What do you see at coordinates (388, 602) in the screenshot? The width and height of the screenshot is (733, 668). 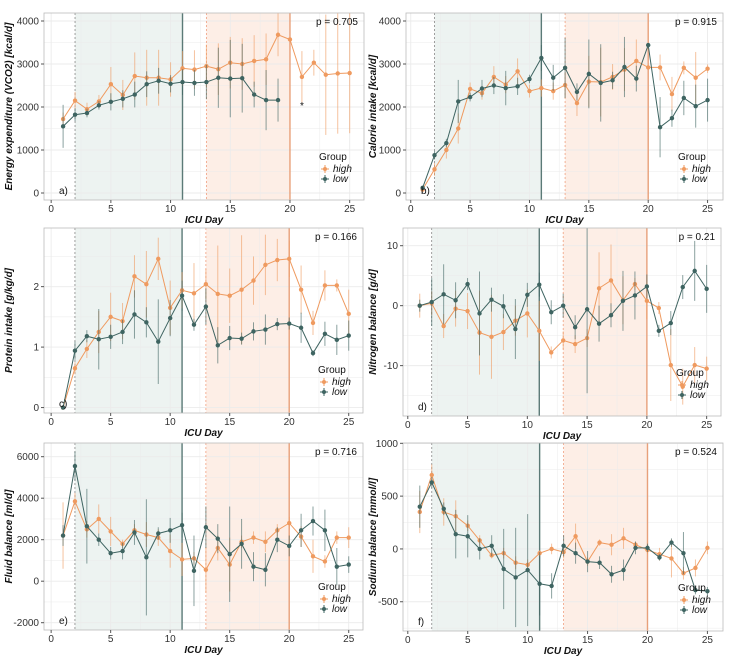 I see `y-tick-label: -500` at bounding box center [388, 602].